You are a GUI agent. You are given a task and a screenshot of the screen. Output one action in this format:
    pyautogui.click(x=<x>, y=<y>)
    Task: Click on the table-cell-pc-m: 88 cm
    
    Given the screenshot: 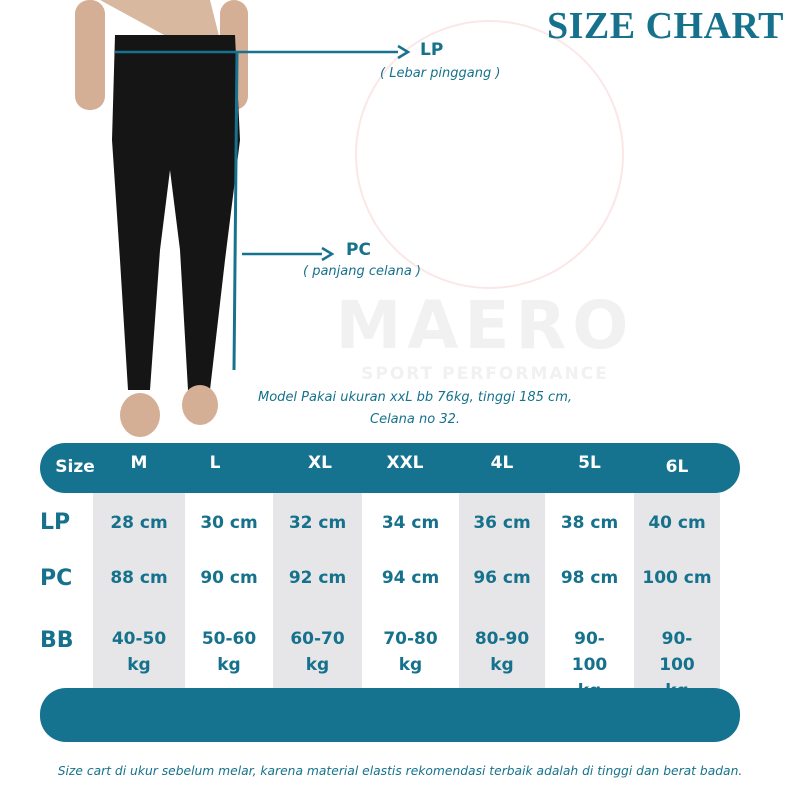 What is the action you would take?
    pyautogui.click(x=139, y=578)
    